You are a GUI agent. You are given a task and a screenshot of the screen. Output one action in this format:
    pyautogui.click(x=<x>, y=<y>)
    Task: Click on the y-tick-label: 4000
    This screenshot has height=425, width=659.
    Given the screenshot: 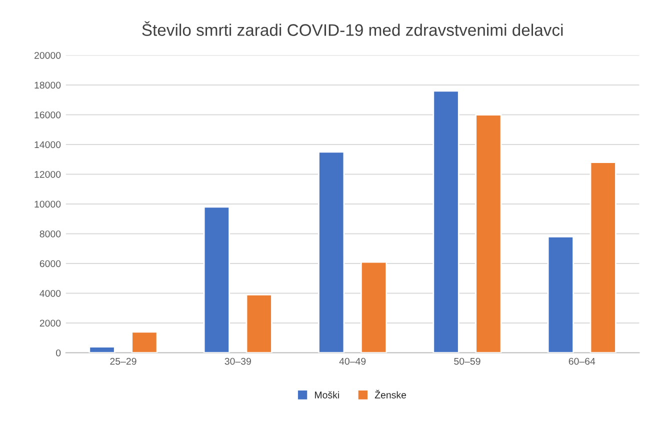 What is the action you would take?
    pyautogui.click(x=50, y=293)
    